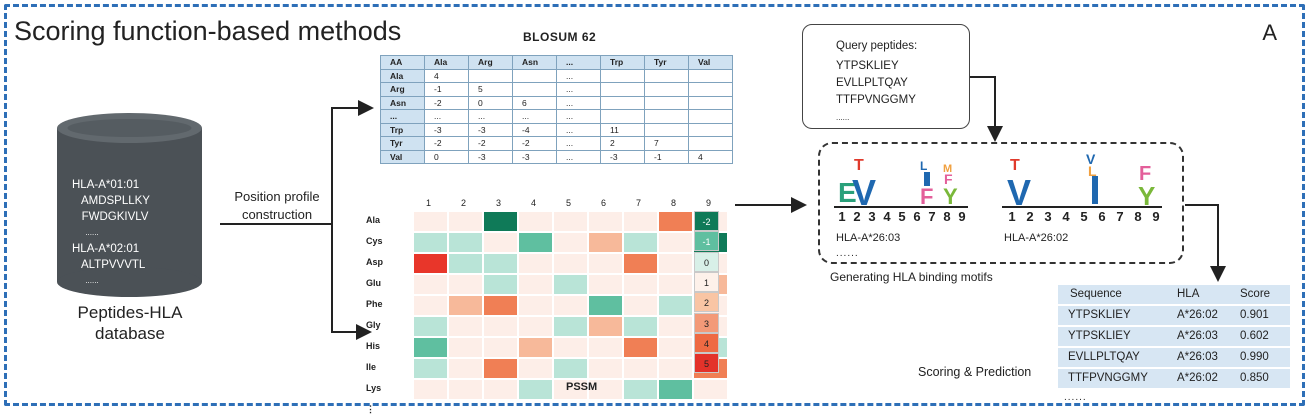 Image resolution: width=1313 pixels, height=415 pixels. Describe the element at coordinates (110, 217) in the screenshot. I see `database-line: FWDGKIVLV` at that location.